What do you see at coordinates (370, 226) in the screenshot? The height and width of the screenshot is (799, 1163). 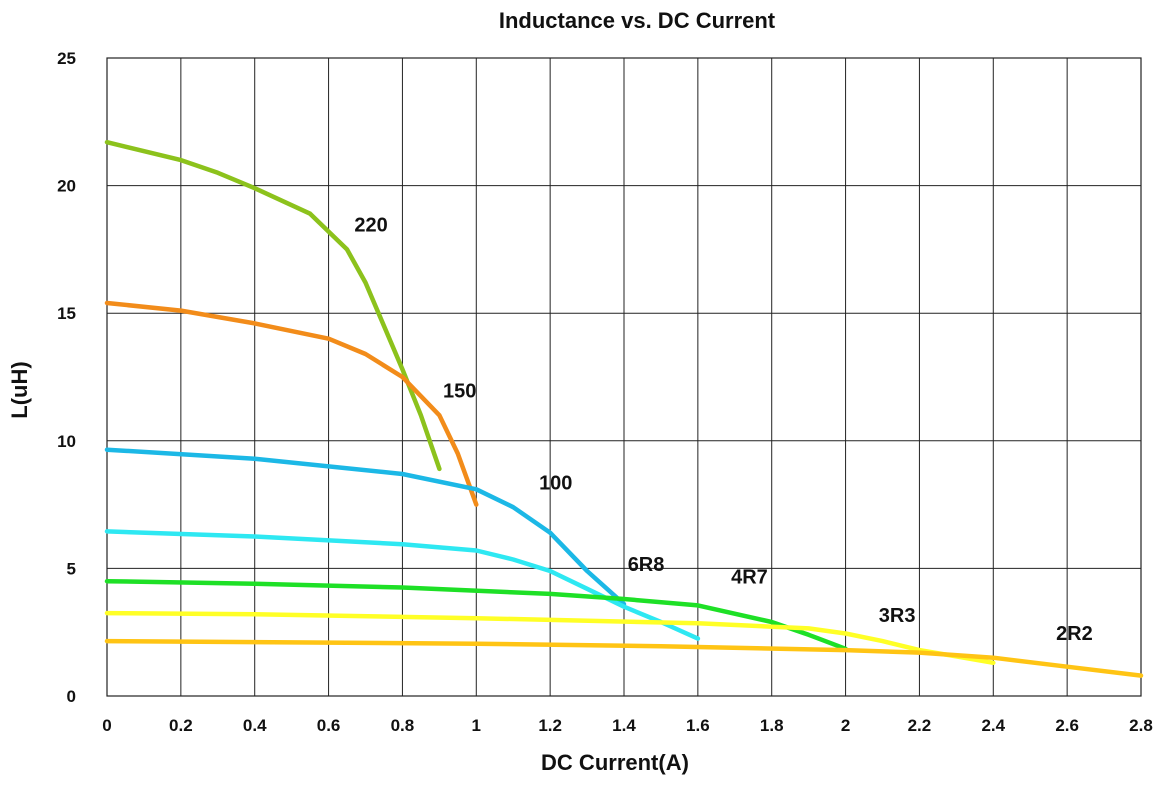 I see `series-label-220: 220` at bounding box center [370, 226].